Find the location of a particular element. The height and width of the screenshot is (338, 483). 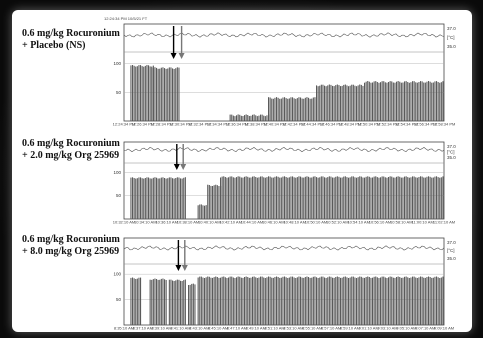

p2-bar-1-tick is located at coordinates (157, 302).